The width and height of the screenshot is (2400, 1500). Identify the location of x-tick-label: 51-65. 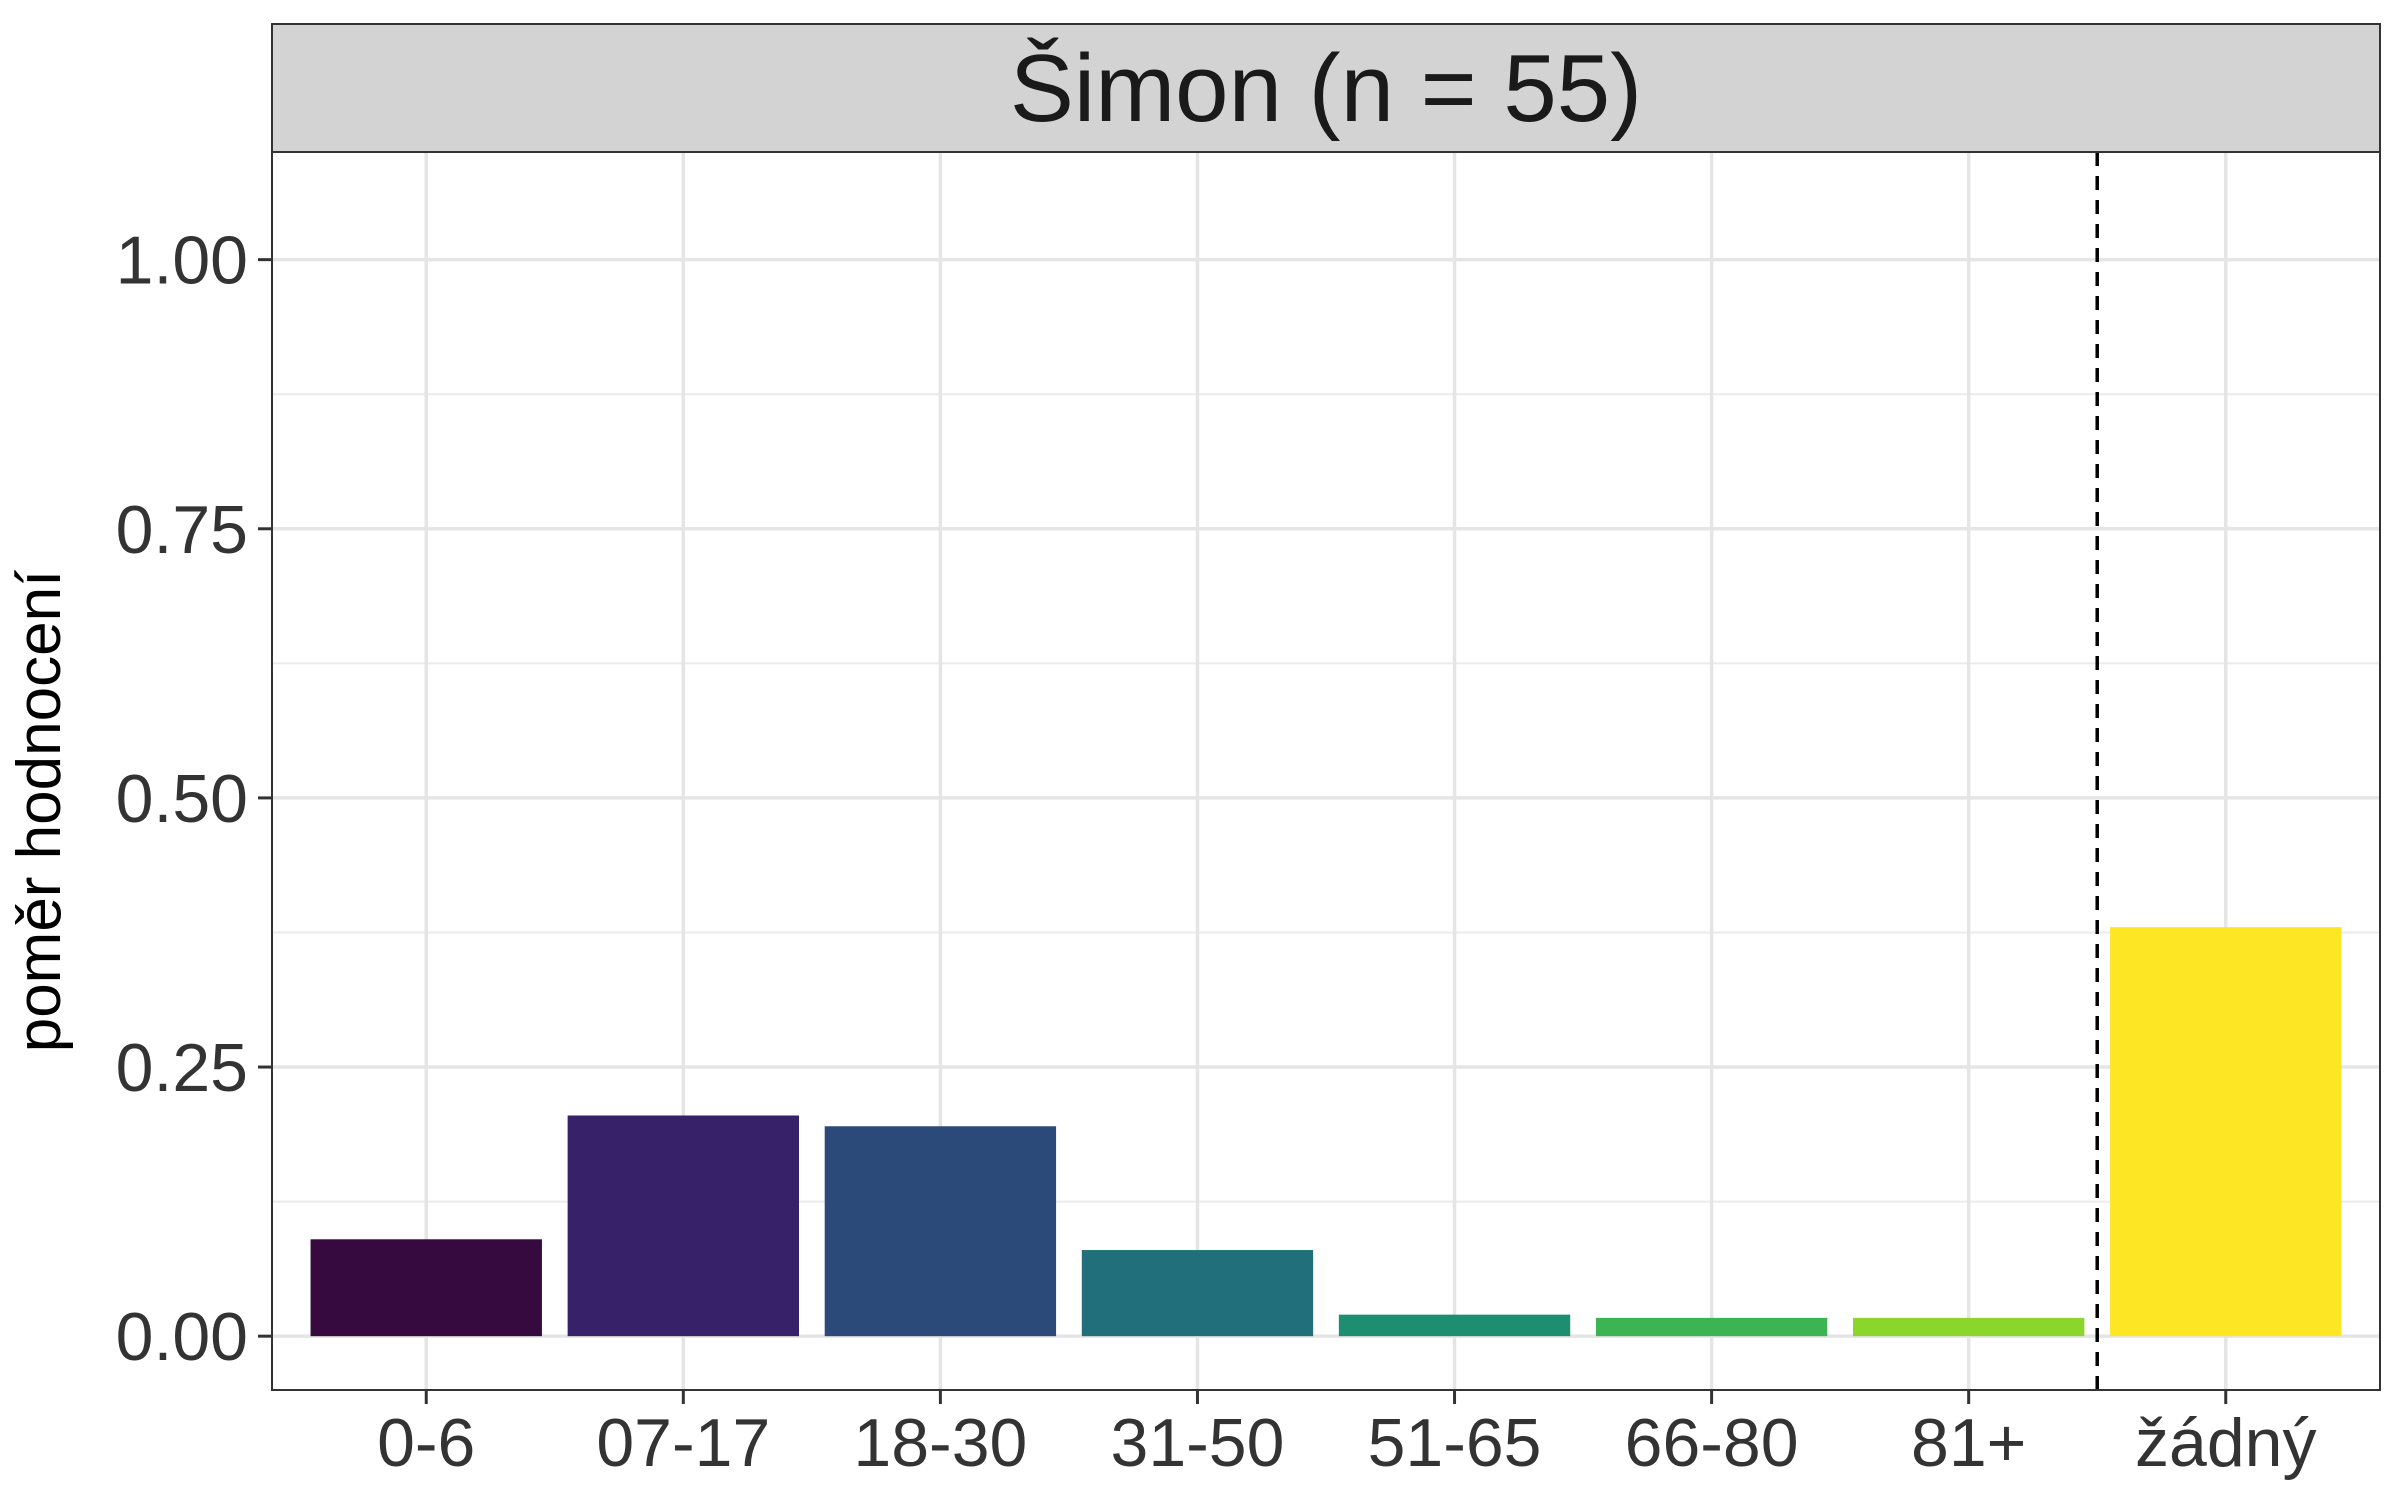
(1455, 1443).